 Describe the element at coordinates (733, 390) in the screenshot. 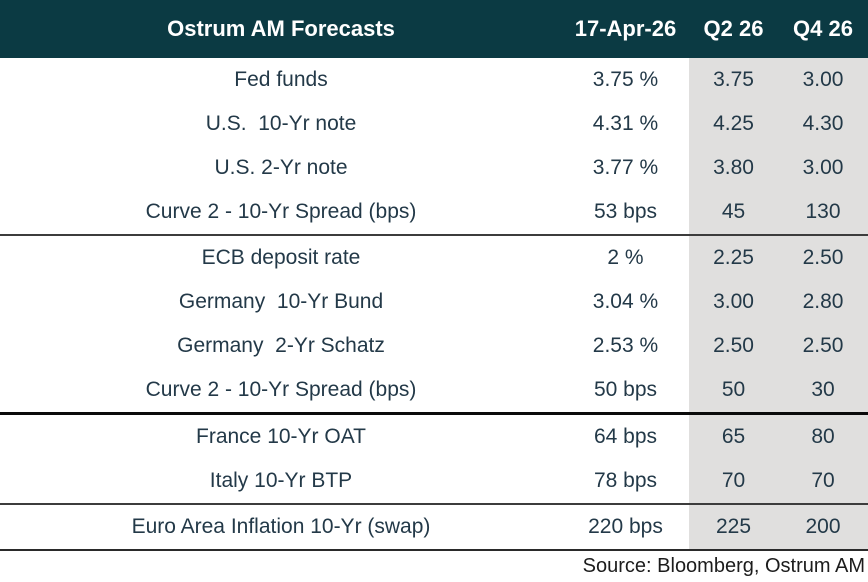

I see `q2-forecast-cell: 50` at that location.